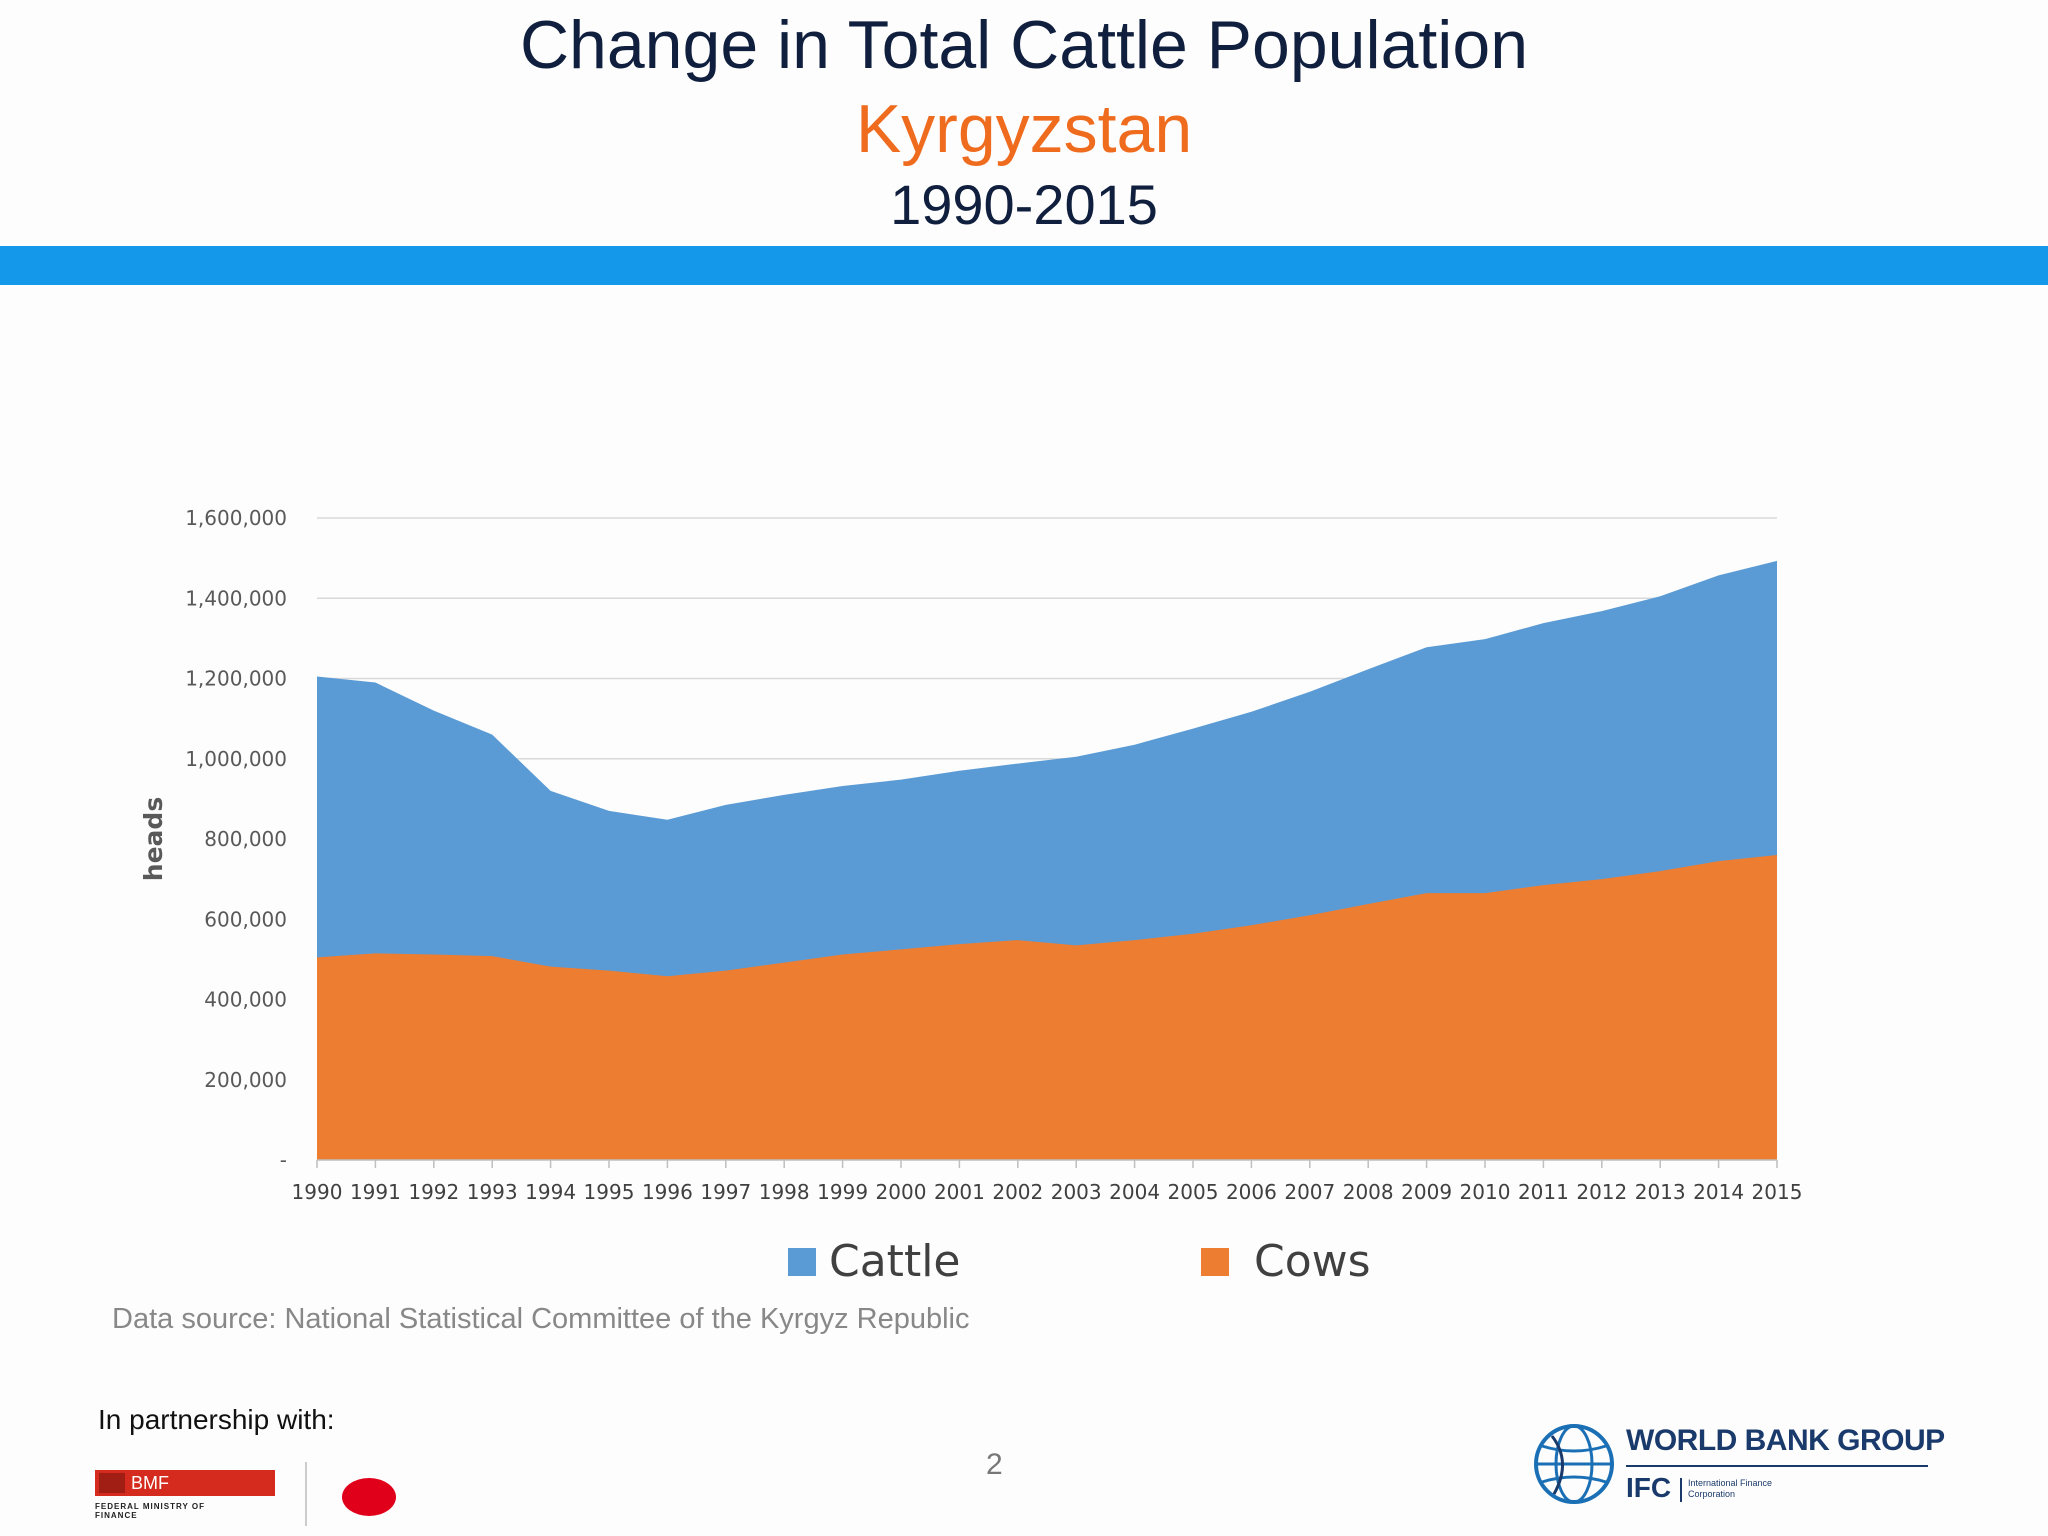 This screenshot has width=2048, height=1536. What do you see at coordinates (375, 1192) in the screenshot?
I see `x-tick-label: 1991` at bounding box center [375, 1192].